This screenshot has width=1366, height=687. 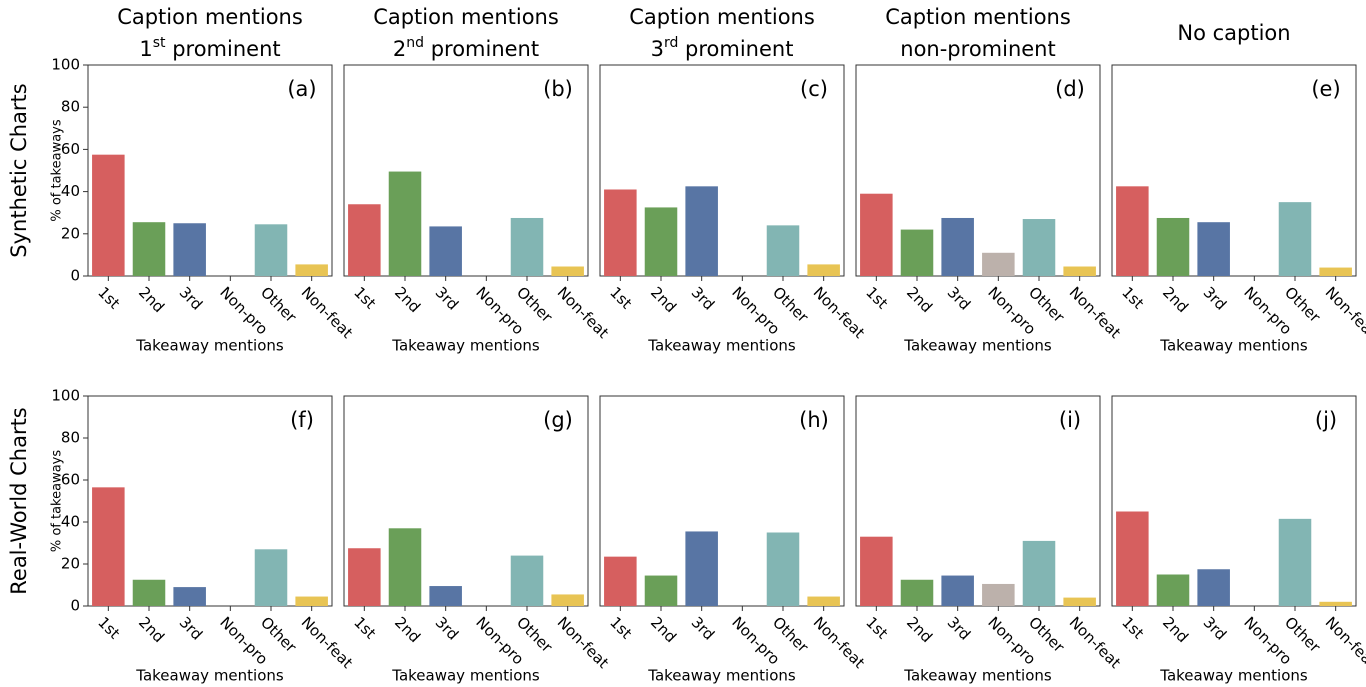 What do you see at coordinates (70, 149) in the screenshot?
I see `y-tick-label: 60` at bounding box center [70, 149].